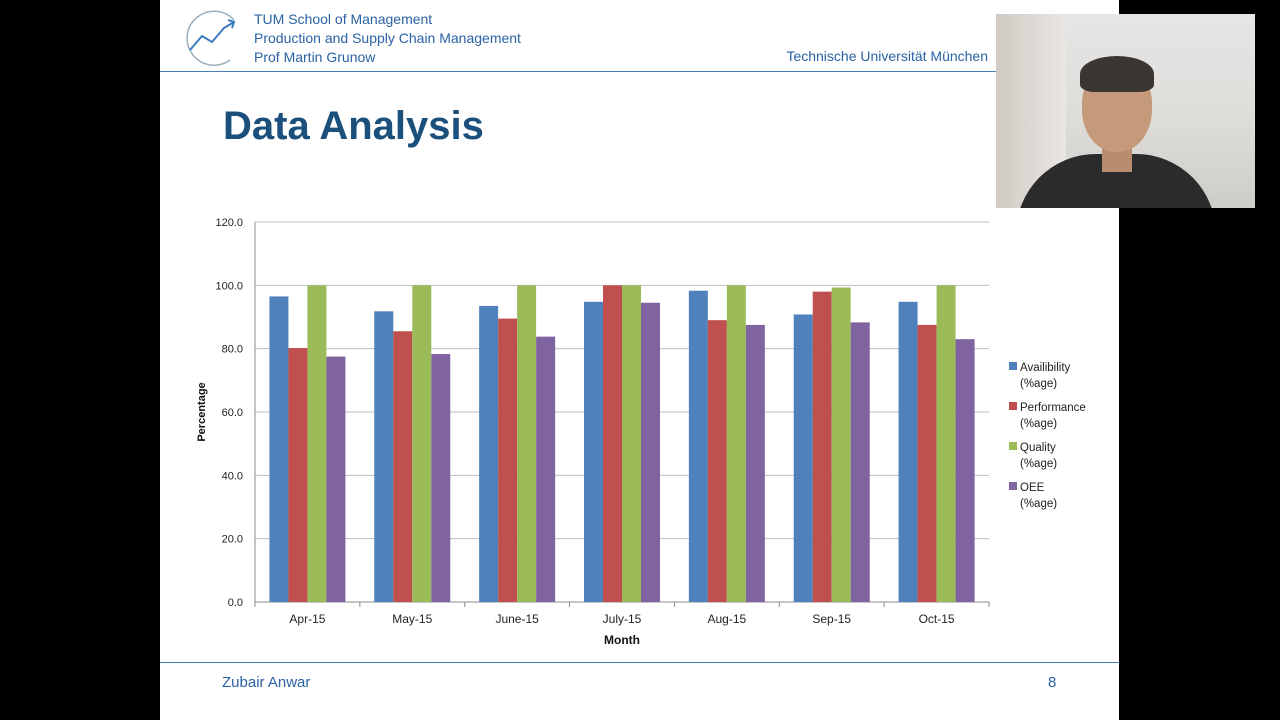  What do you see at coordinates (937, 619) in the screenshot?
I see `x-tick-label: Oct-15` at bounding box center [937, 619].